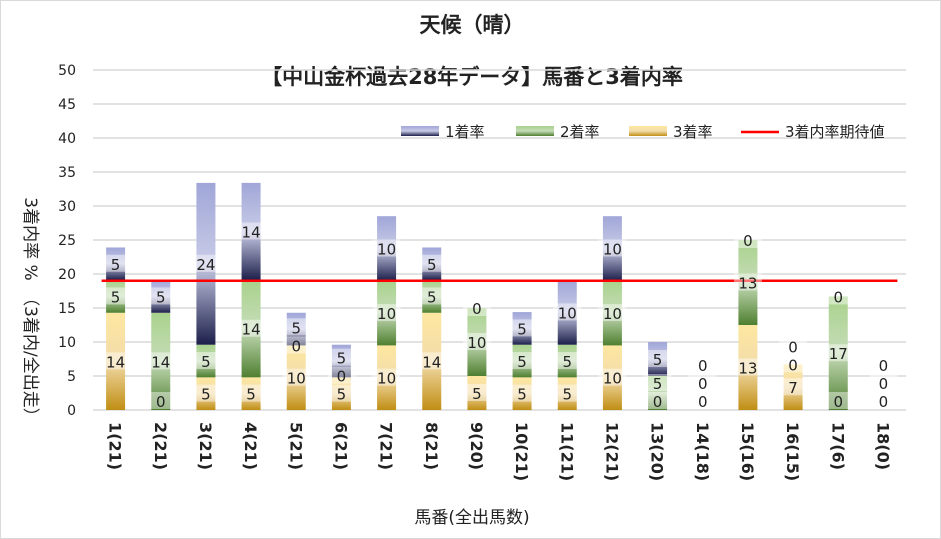  What do you see at coordinates (67, 207) in the screenshot?
I see `y-tick-label: 30` at bounding box center [67, 207].